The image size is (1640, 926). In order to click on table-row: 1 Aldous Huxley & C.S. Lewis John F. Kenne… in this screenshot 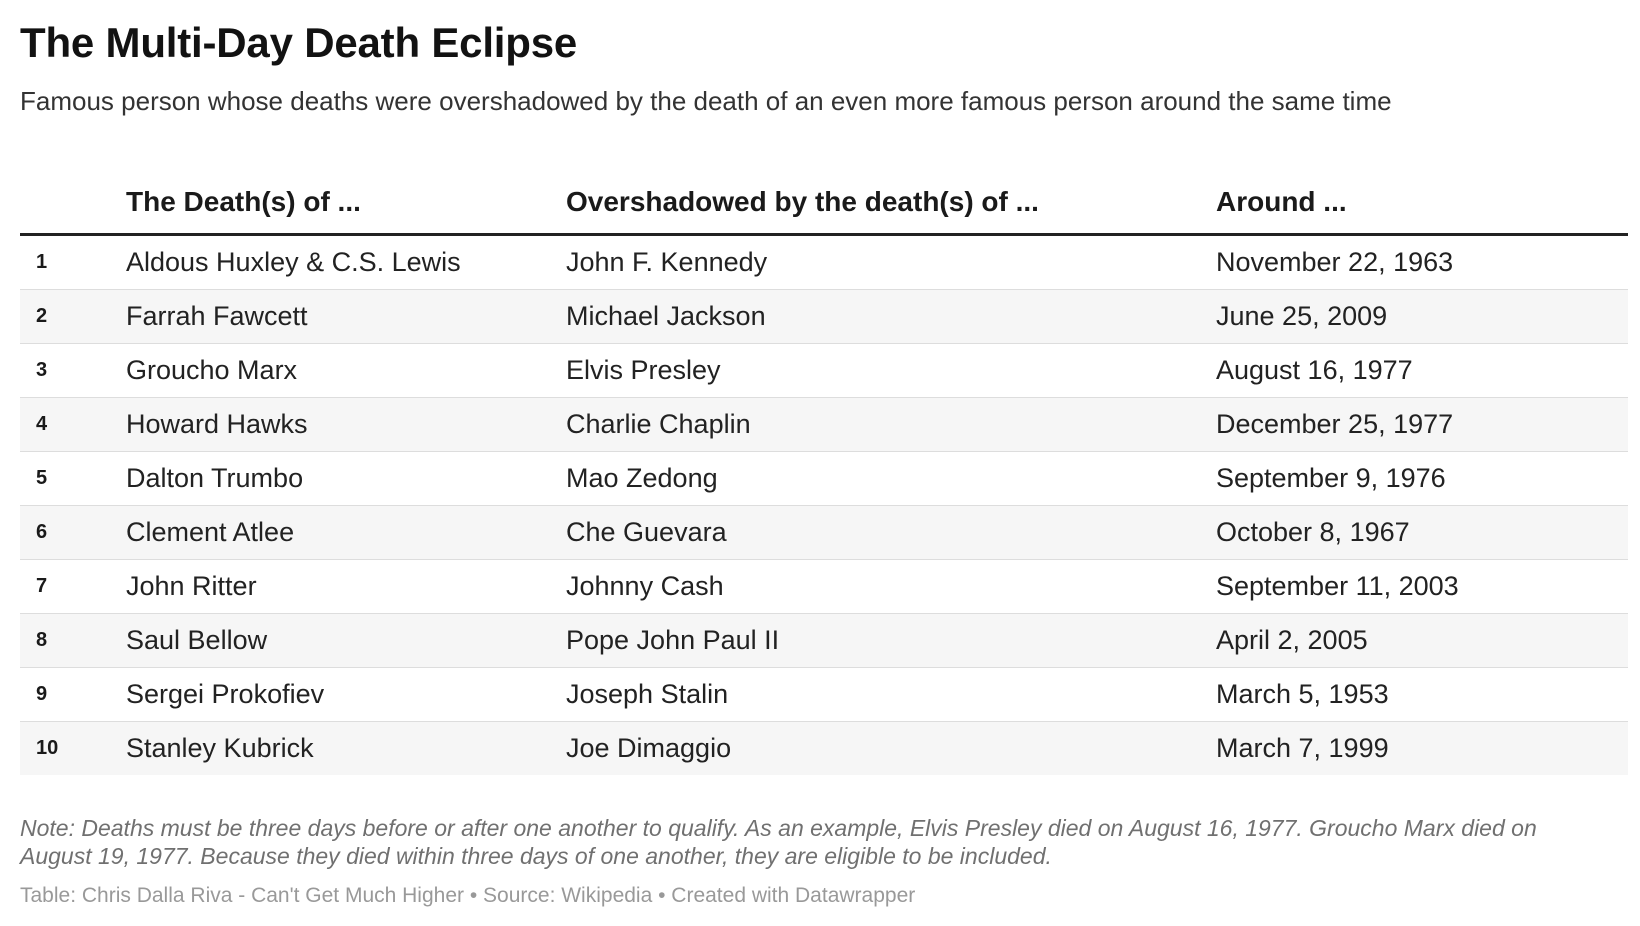, I will do `click(824, 262)`.